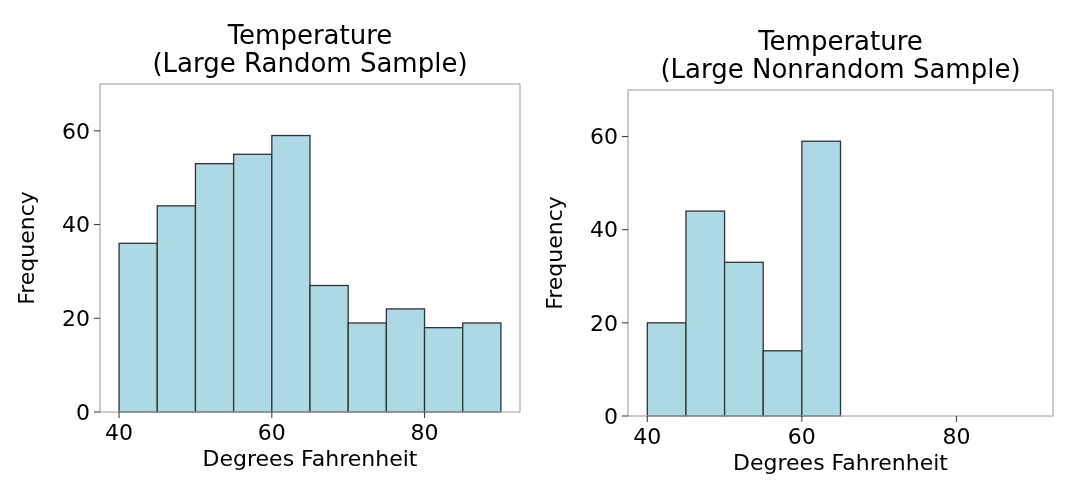 This screenshot has height=483, width=1066. Describe the element at coordinates (310, 49) in the screenshot. I see `chart-title: Temperature (Large Random Sample)` at that location.